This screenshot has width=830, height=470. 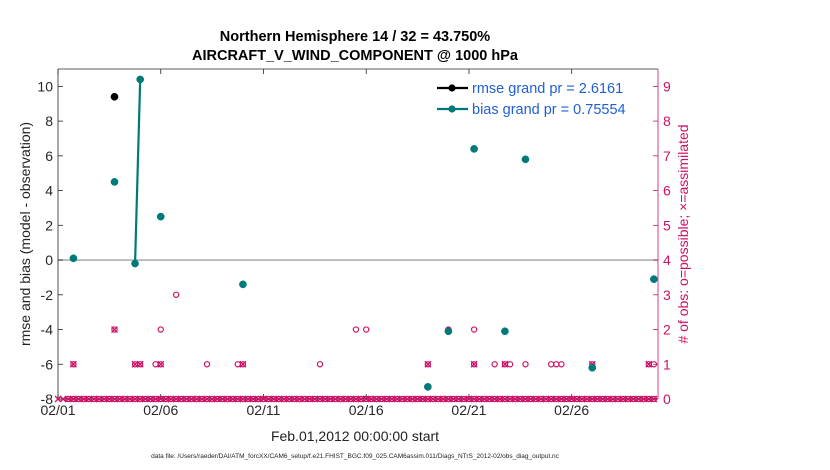 What do you see at coordinates (49, 225) in the screenshot?
I see `y-tick-label-left: 2` at bounding box center [49, 225].